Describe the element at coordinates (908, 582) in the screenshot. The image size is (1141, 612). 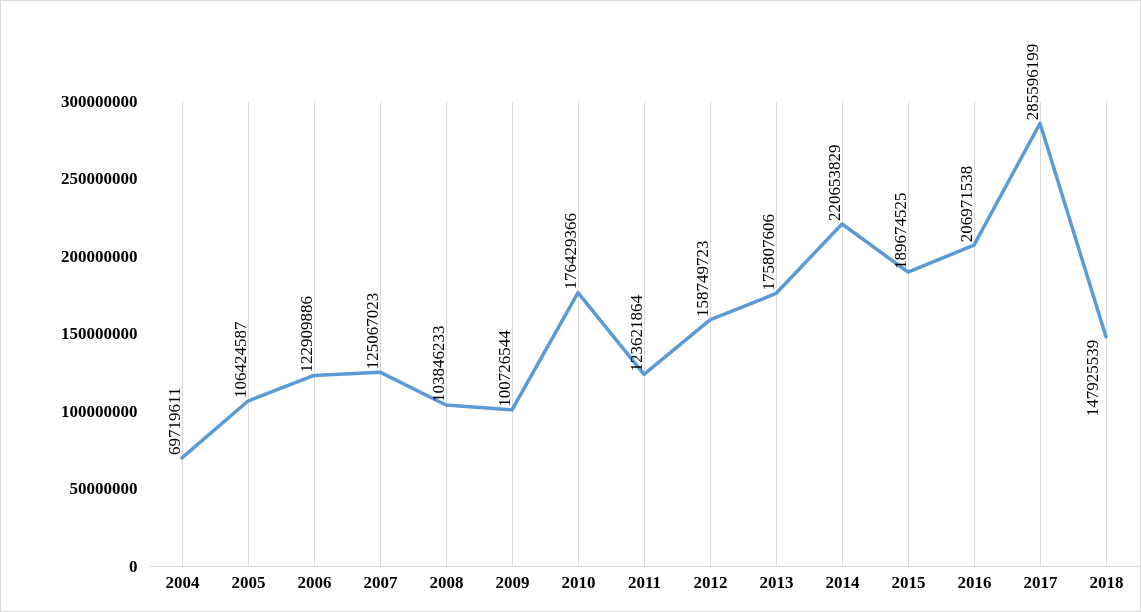
I see `x-tick-label: 2015` at that location.